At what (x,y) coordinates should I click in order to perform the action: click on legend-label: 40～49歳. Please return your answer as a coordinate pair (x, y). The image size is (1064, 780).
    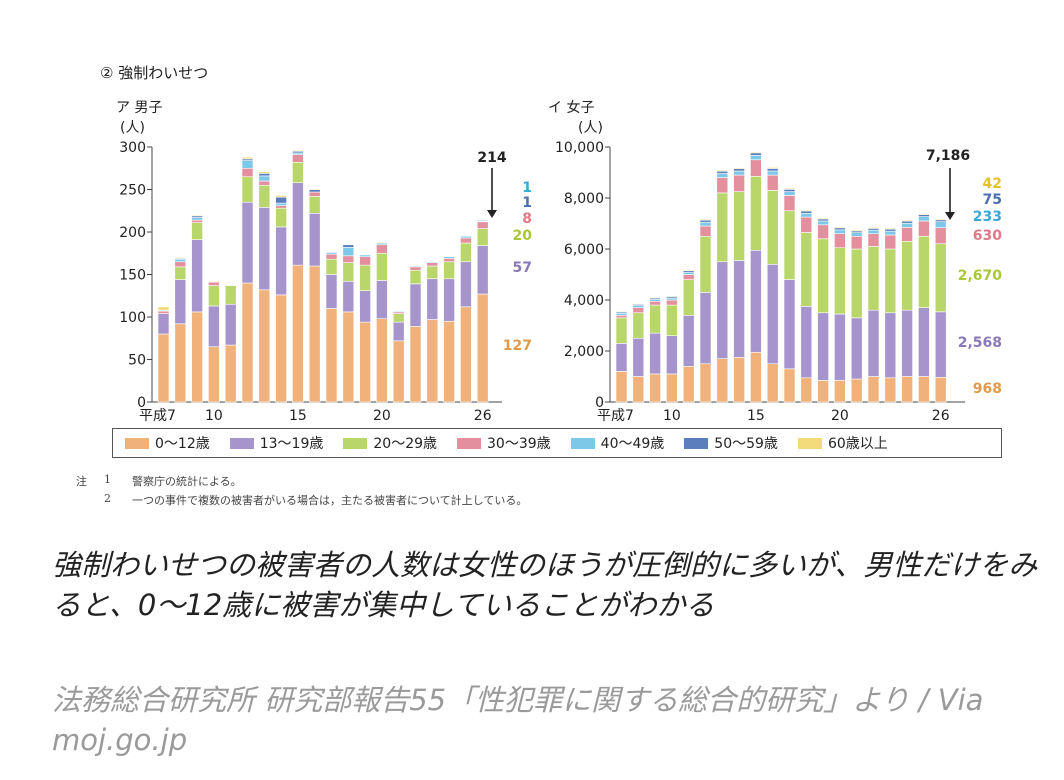
    Looking at the image, I should click on (632, 444).